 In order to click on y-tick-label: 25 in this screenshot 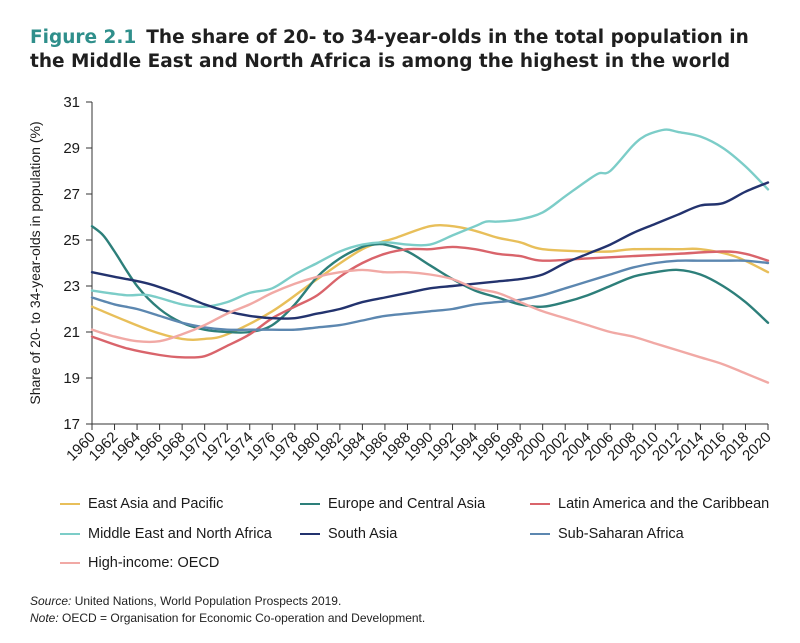, I will do `click(71, 240)`.